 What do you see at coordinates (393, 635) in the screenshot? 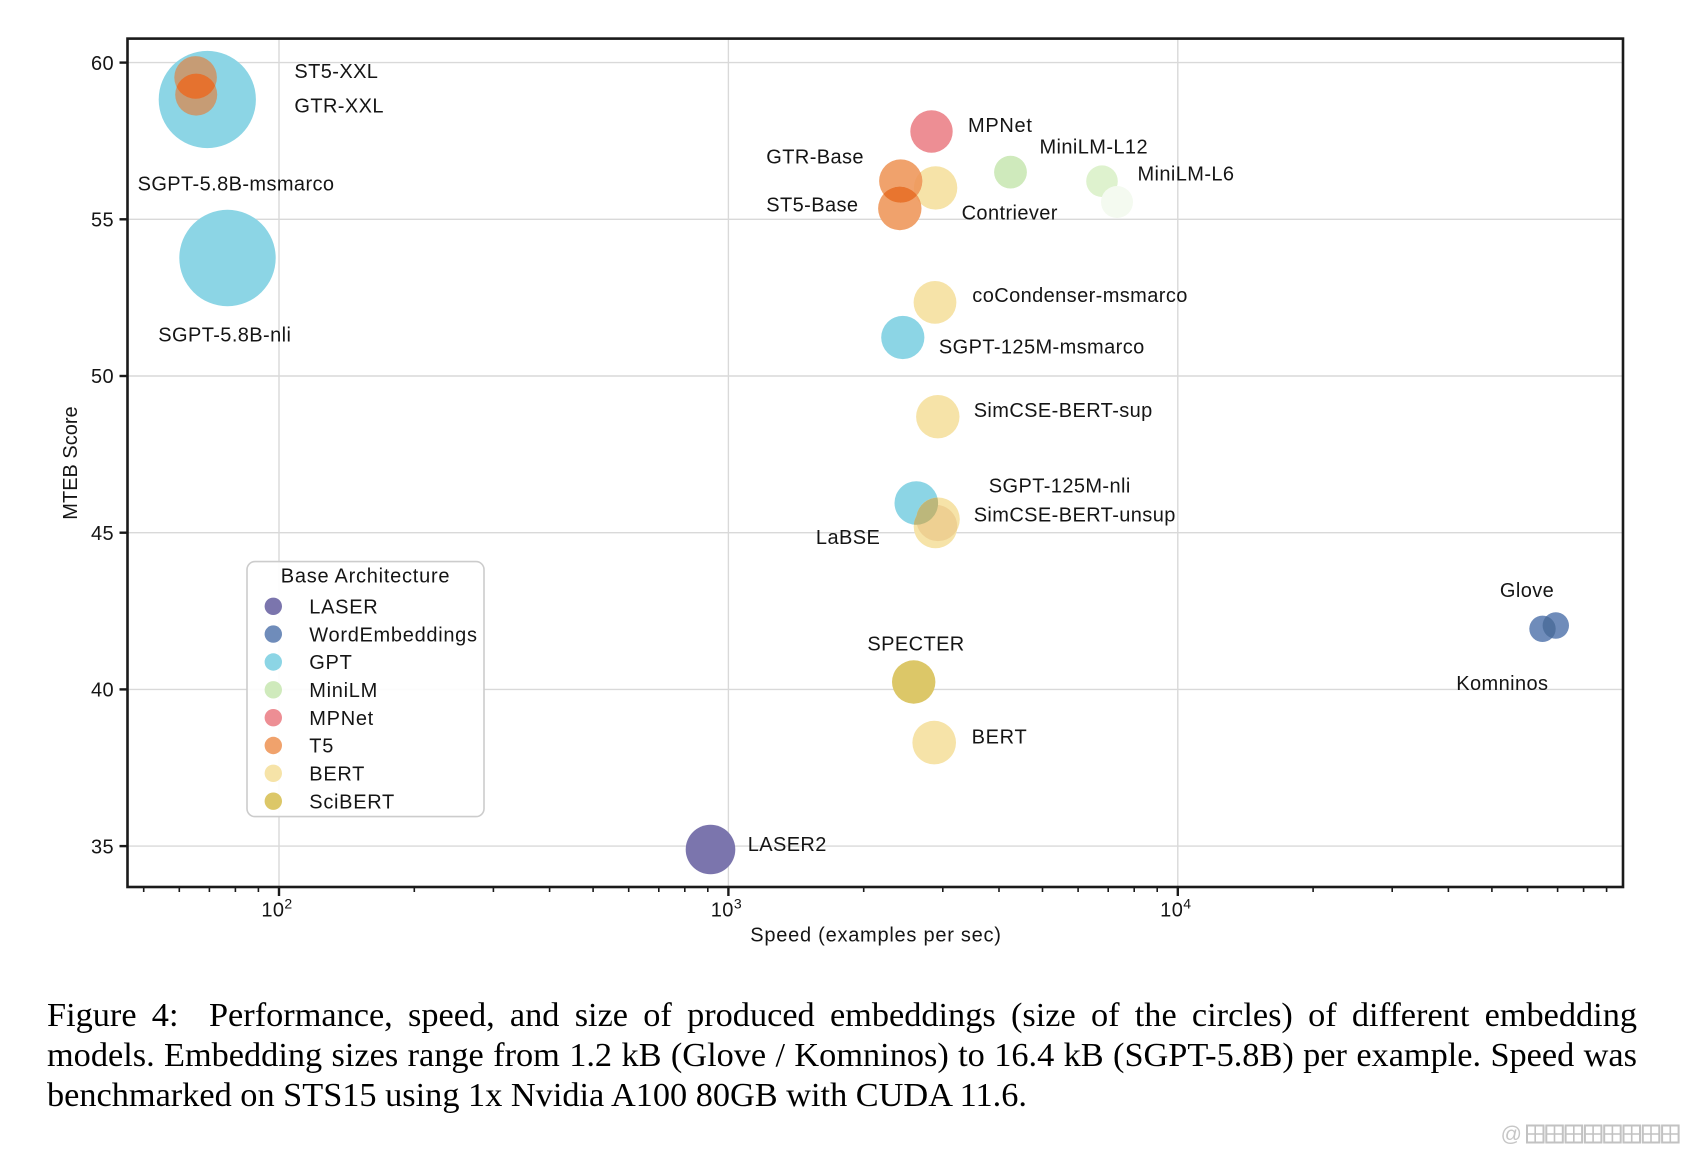
I see `svg-text: WordEmbeddings` at bounding box center [393, 635].